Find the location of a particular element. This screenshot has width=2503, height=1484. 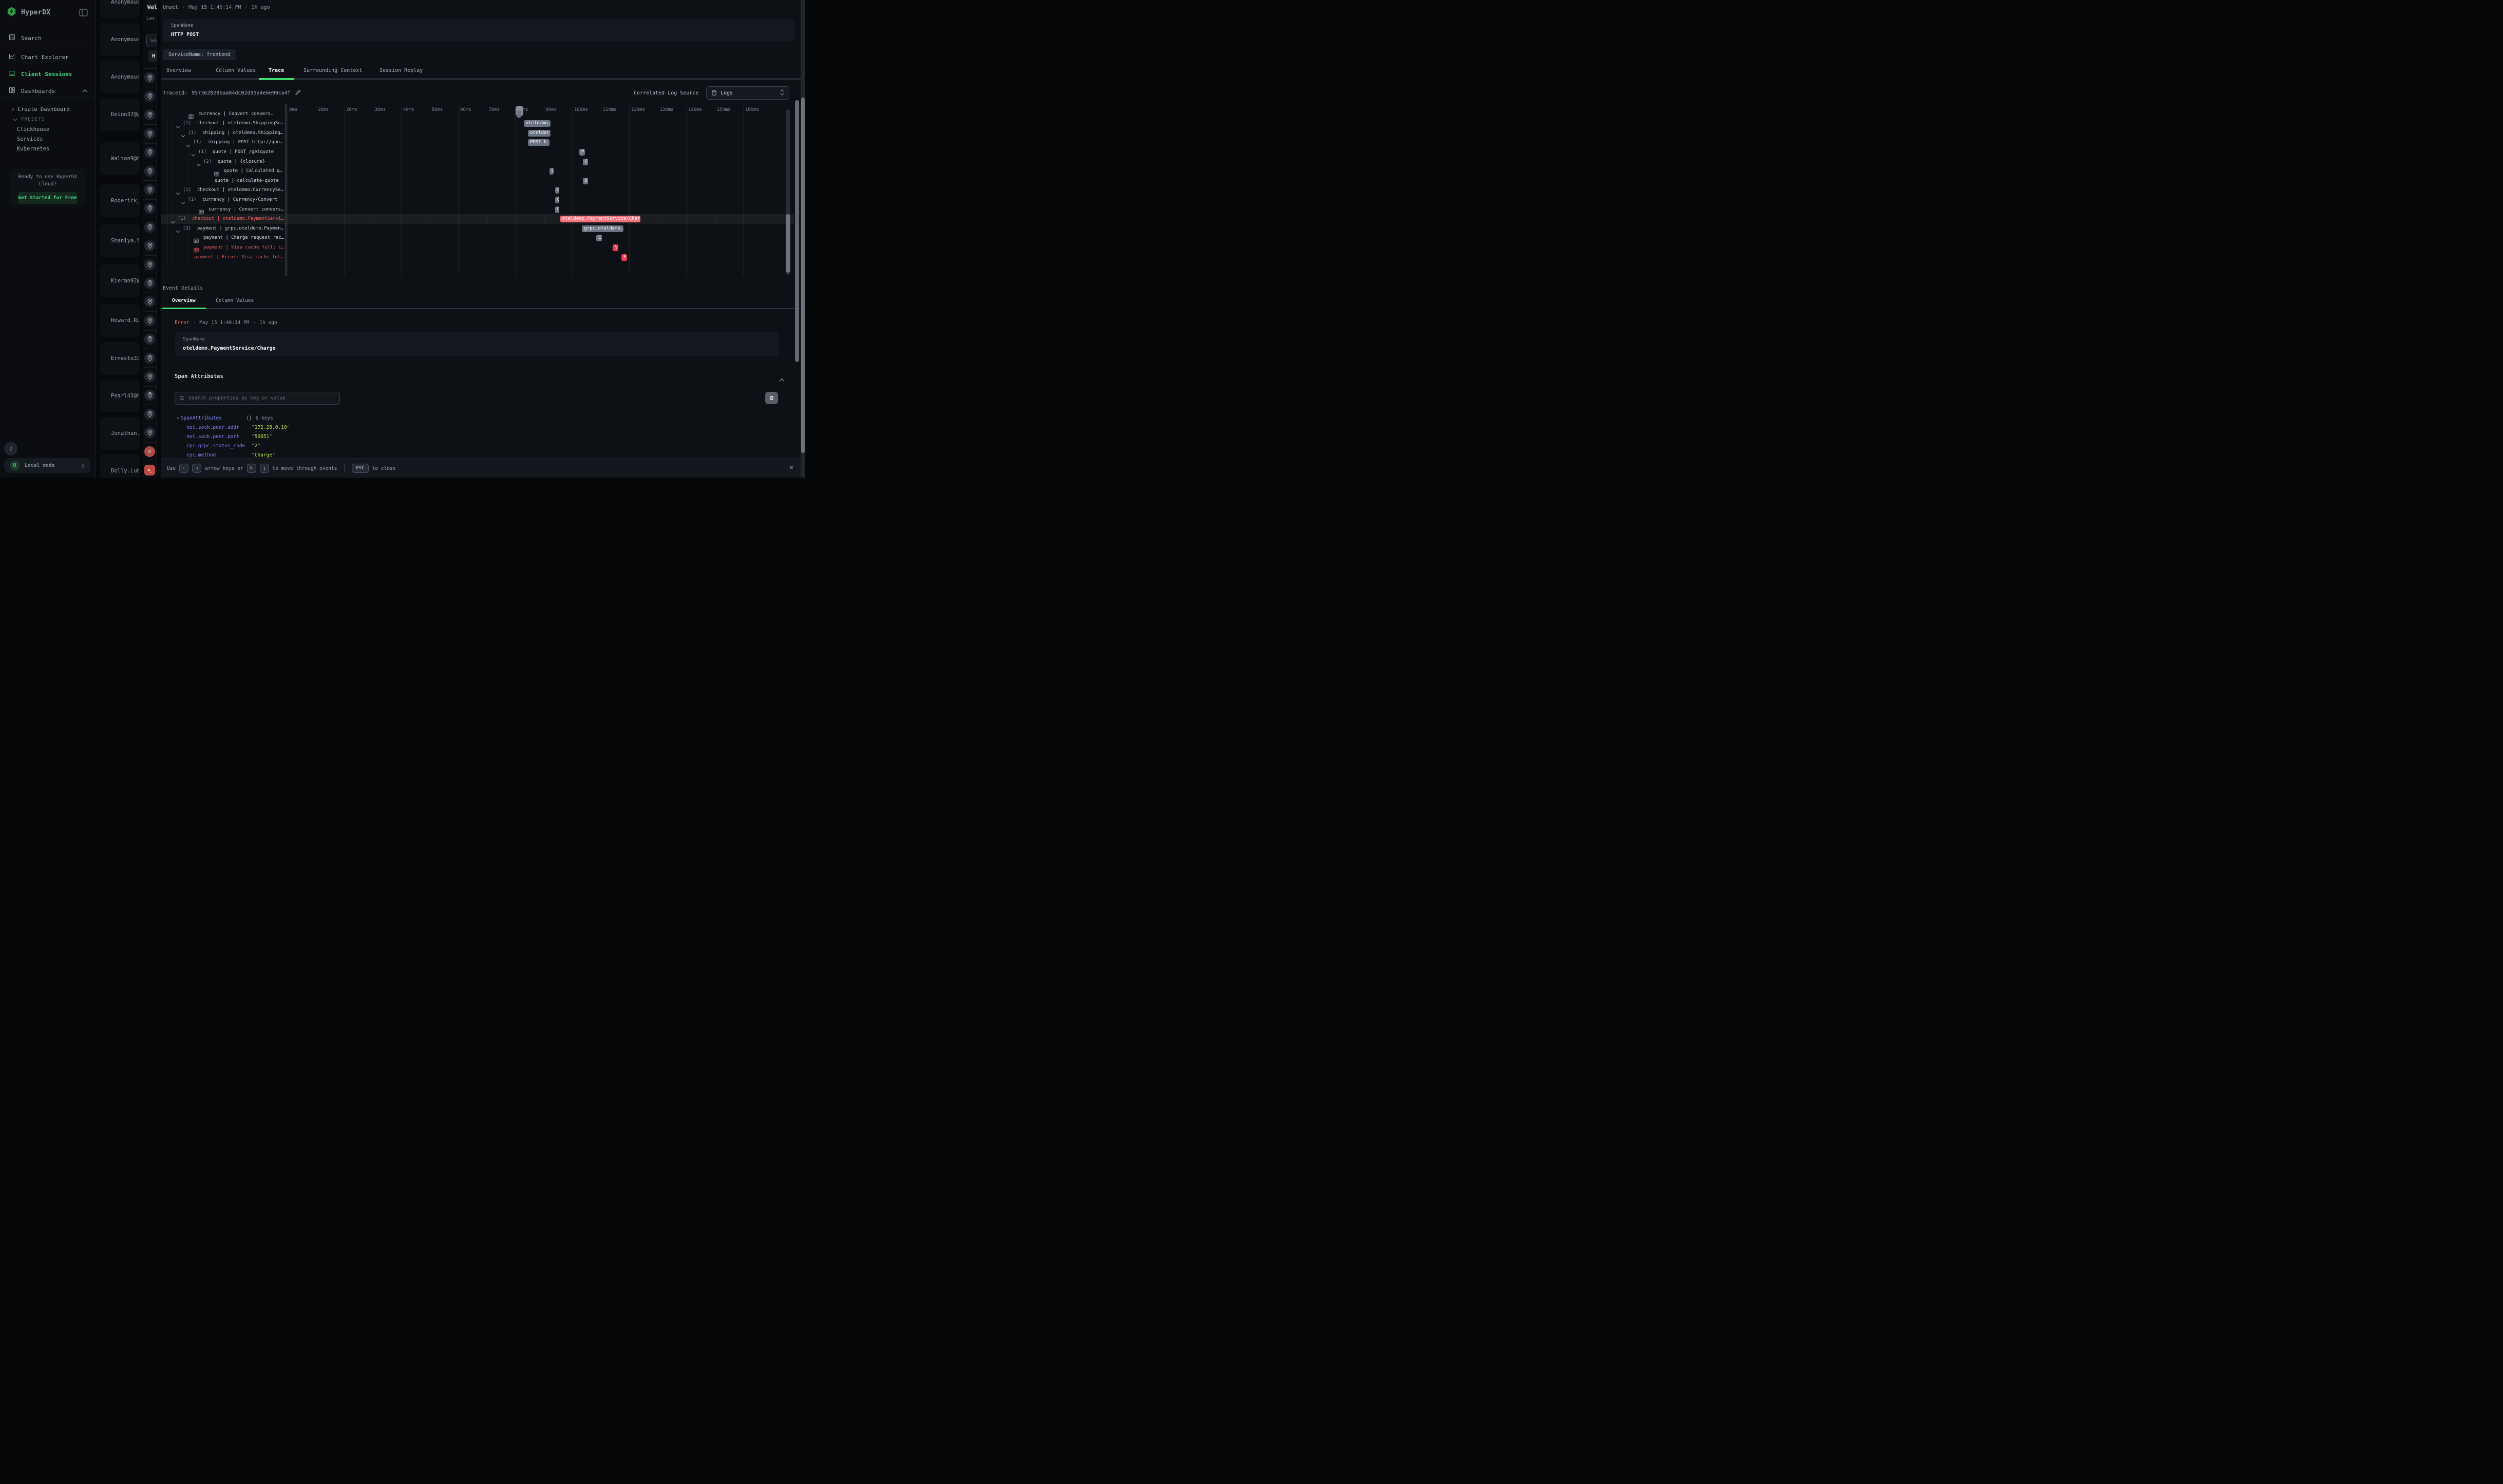

span-row-label: currency | Currency/Convert is located at coordinates (240, 199).